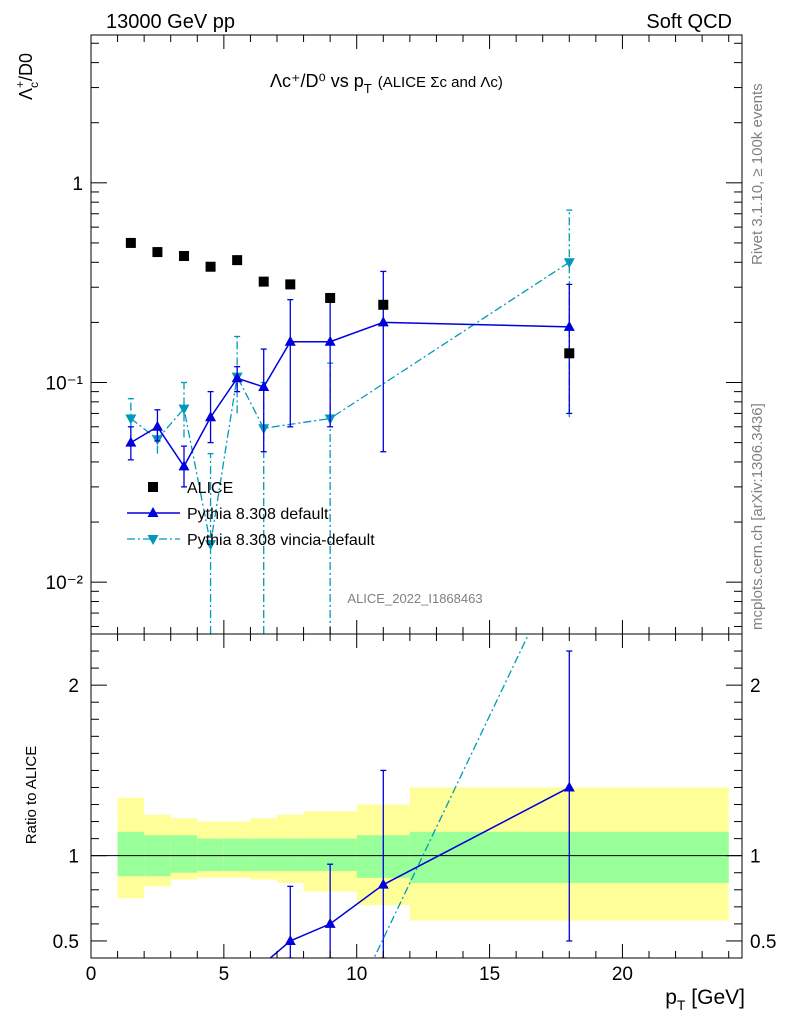 The height and width of the screenshot is (1024, 786). What do you see at coordinates (622, 974) in the screenshot?
I see `x-tick-label: 20` at bounding box center [622, 974].